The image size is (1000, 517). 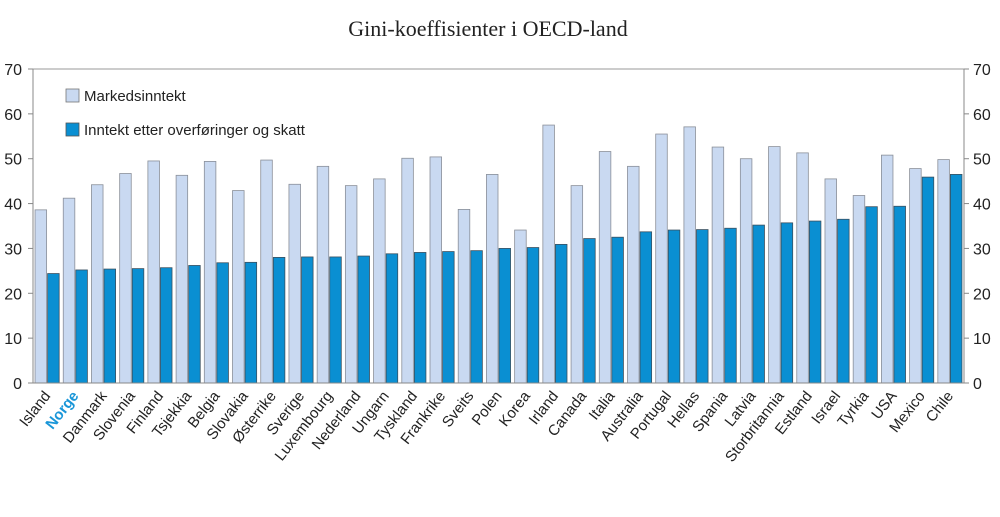 What do you see at coordinates (982, 160) in the screenshot?
I see `y-tick-label-right: 50` at bounding box center [982, 160].